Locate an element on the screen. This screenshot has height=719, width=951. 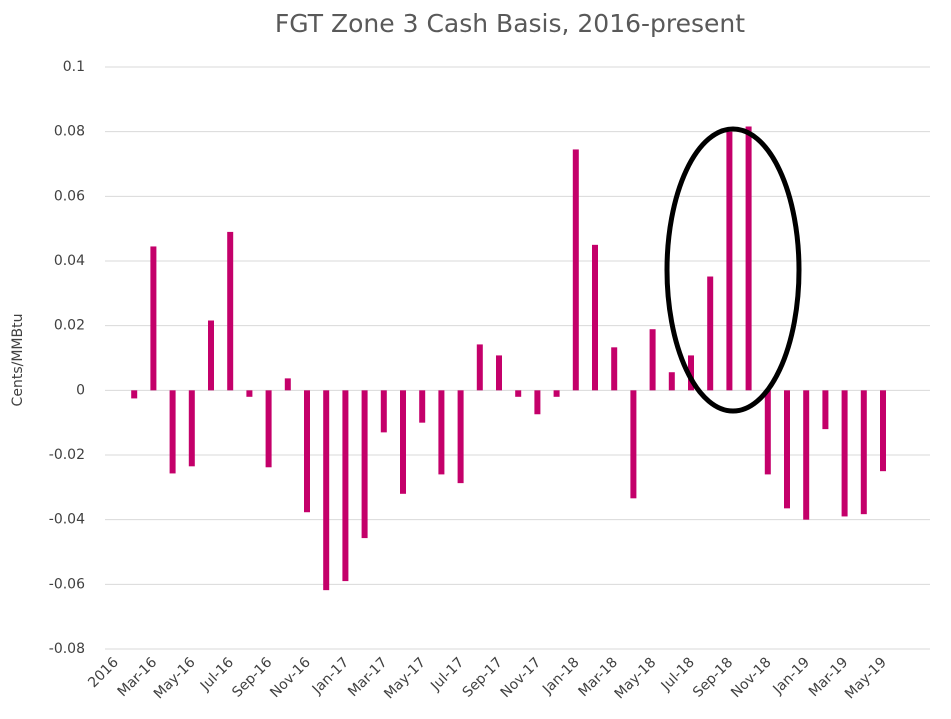
chart-title: FGT Zone 3 Cash Basis, 2016-present is located at coordinates (510, 23).